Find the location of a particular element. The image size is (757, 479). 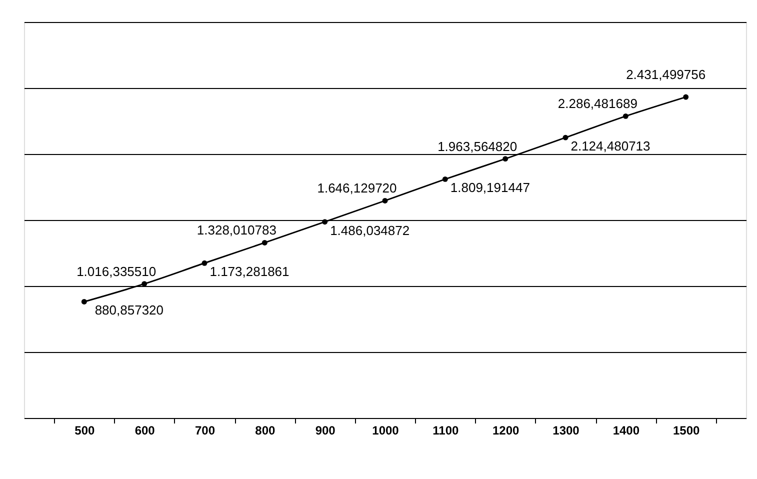

data-label: 880,857320 is located at coordinates (129, 310).